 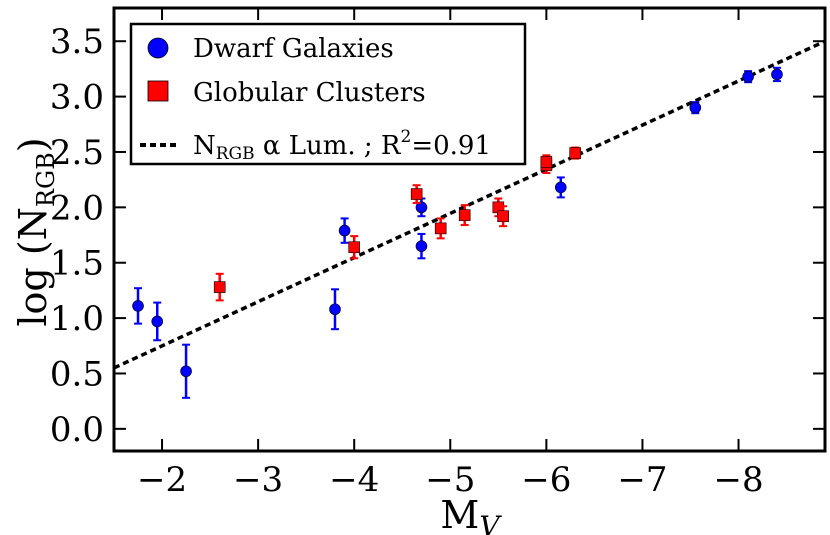 I want to click on x-tick-label: −8, so click(x=738, y=480).